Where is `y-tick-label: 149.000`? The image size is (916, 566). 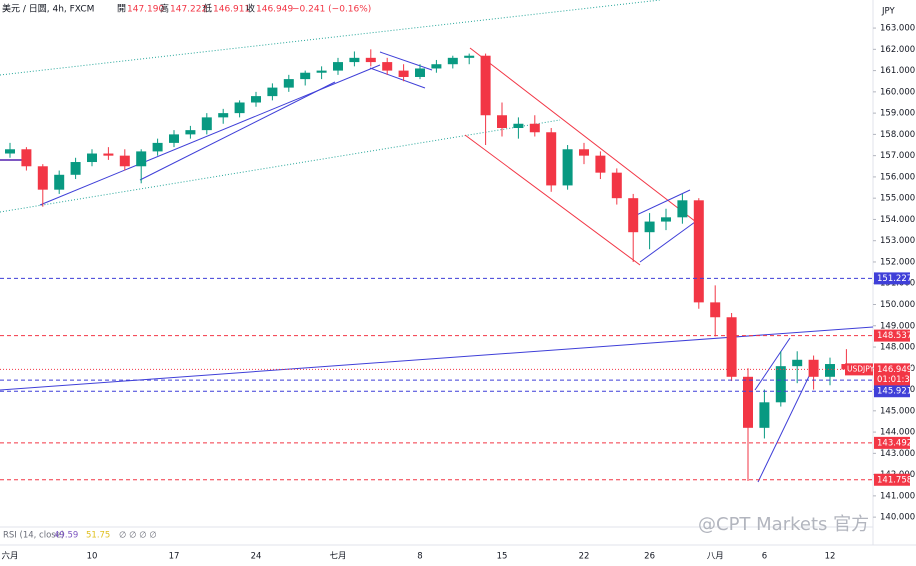 y-tick-label: 149.000 is located at coordinates (897, 326).